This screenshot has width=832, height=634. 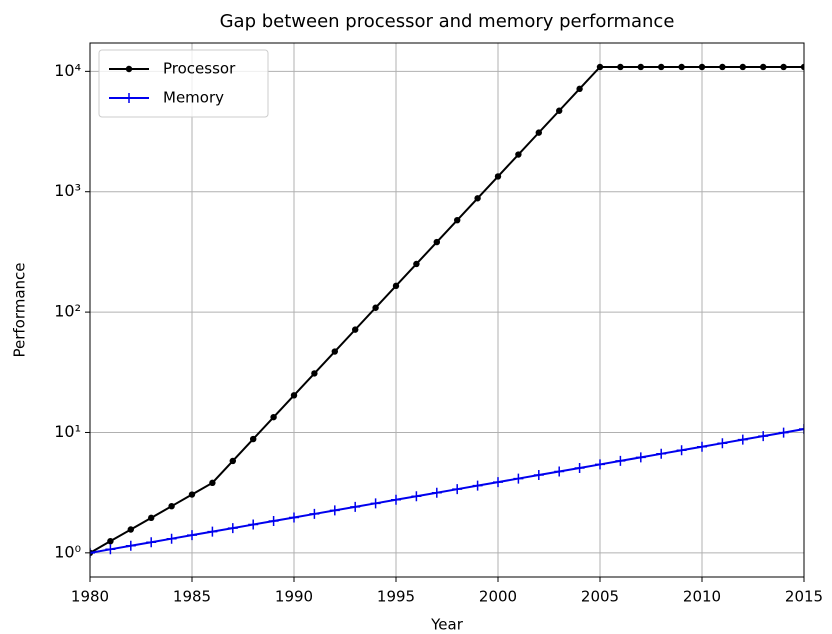 What do you see at coordinates (294, 597) in the screenshot?
I see `x-tick-label: 1990` at bounding box center [294, 597].